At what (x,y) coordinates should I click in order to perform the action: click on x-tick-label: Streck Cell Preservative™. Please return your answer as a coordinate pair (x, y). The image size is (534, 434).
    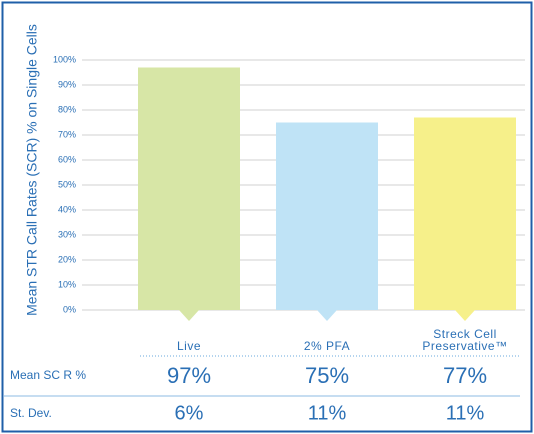
    Looking at the image, I should click on (465, 340).